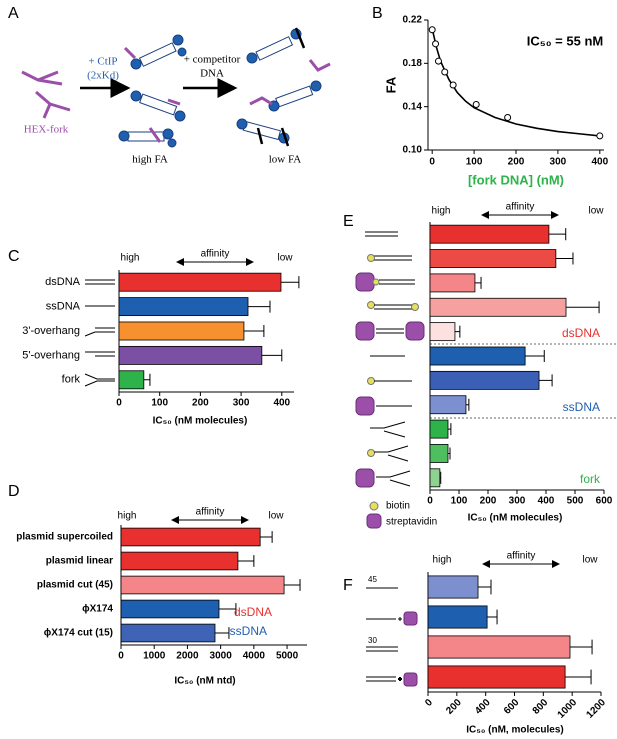  What do you see at coordinates (377, 13) in the screenshot?
I see `panel-label: B` at bounding box center [377, 13].